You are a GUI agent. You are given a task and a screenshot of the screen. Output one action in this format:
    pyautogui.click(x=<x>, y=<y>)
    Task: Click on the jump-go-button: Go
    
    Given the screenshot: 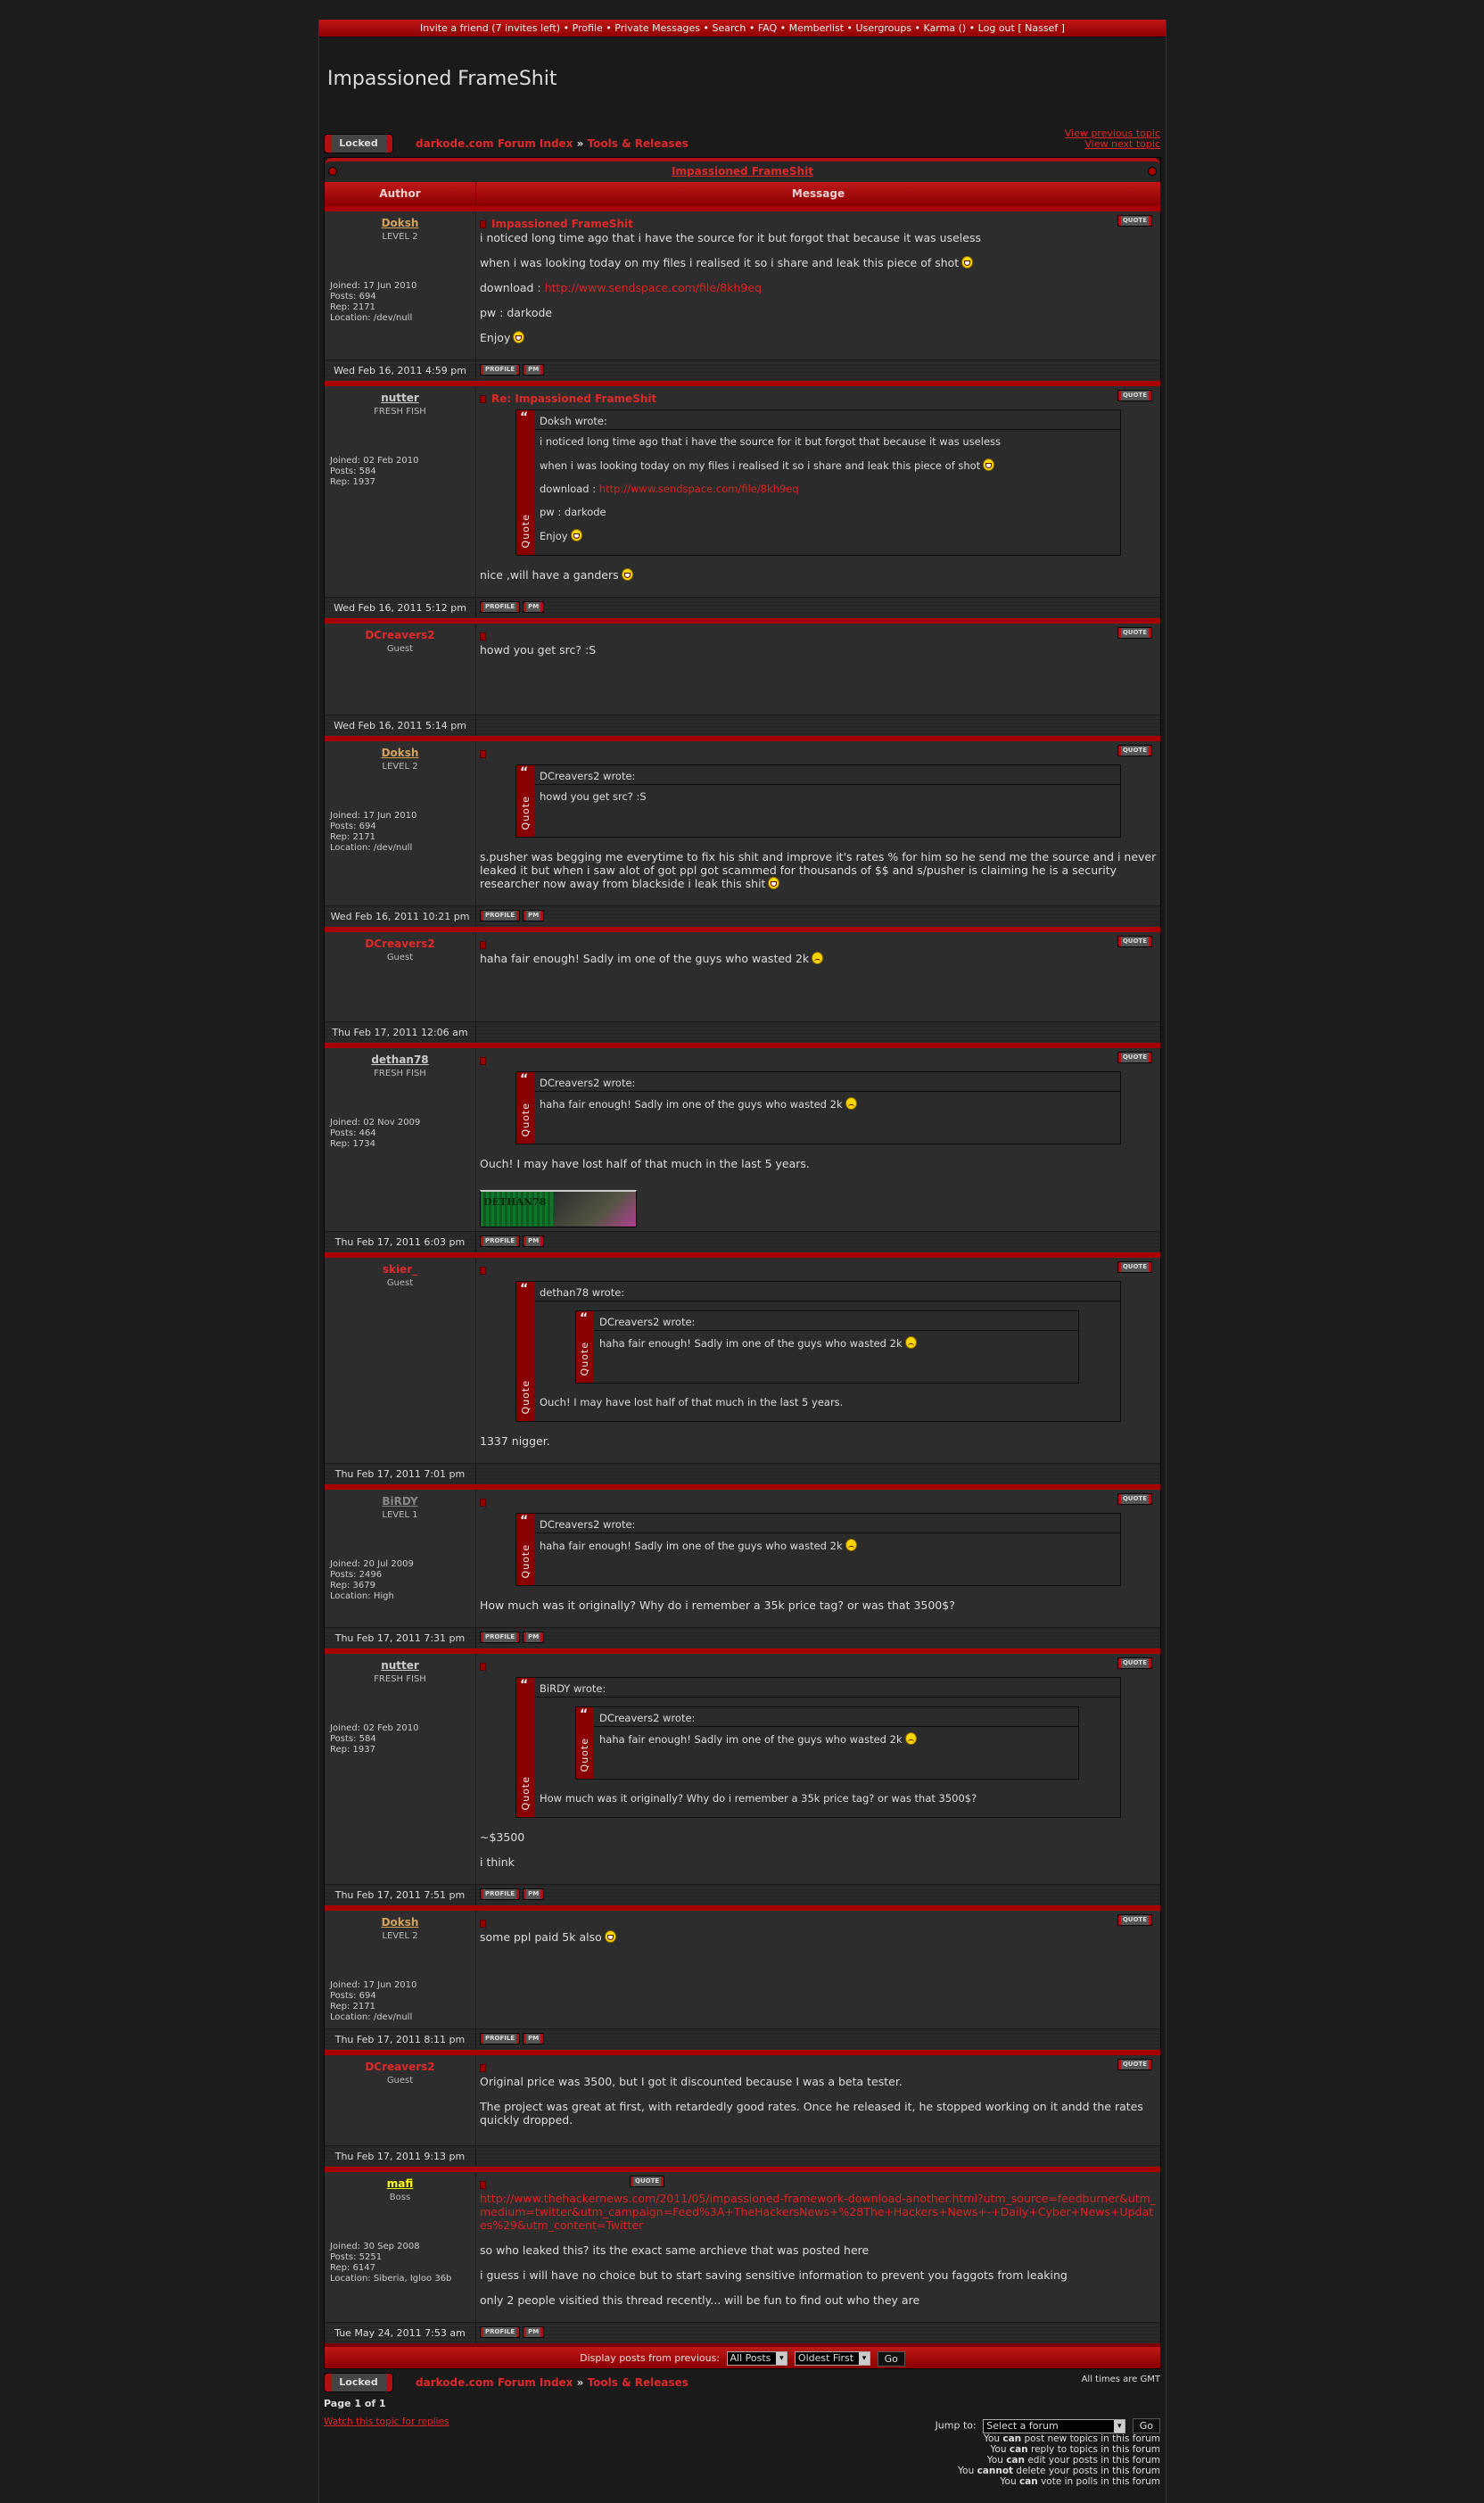 What is the action you would take?
    pyautogui.click(x=1146, y=2425)
    